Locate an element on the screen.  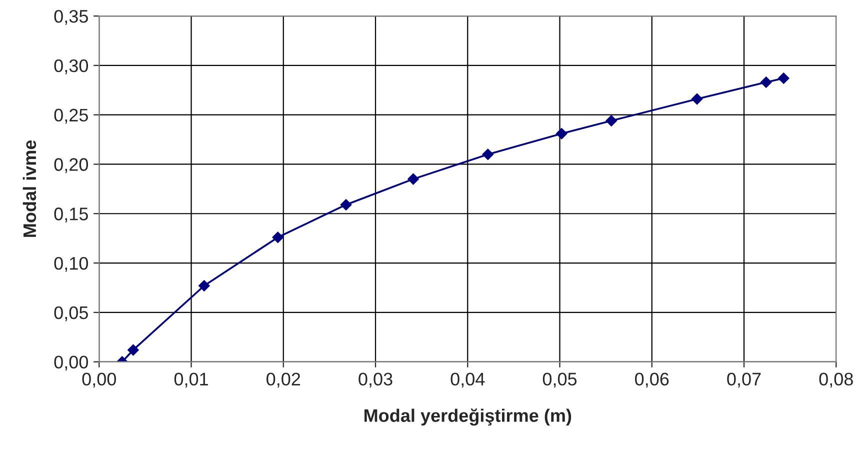
y-tick-label: 0,30 is located at coordinates (71, 66).